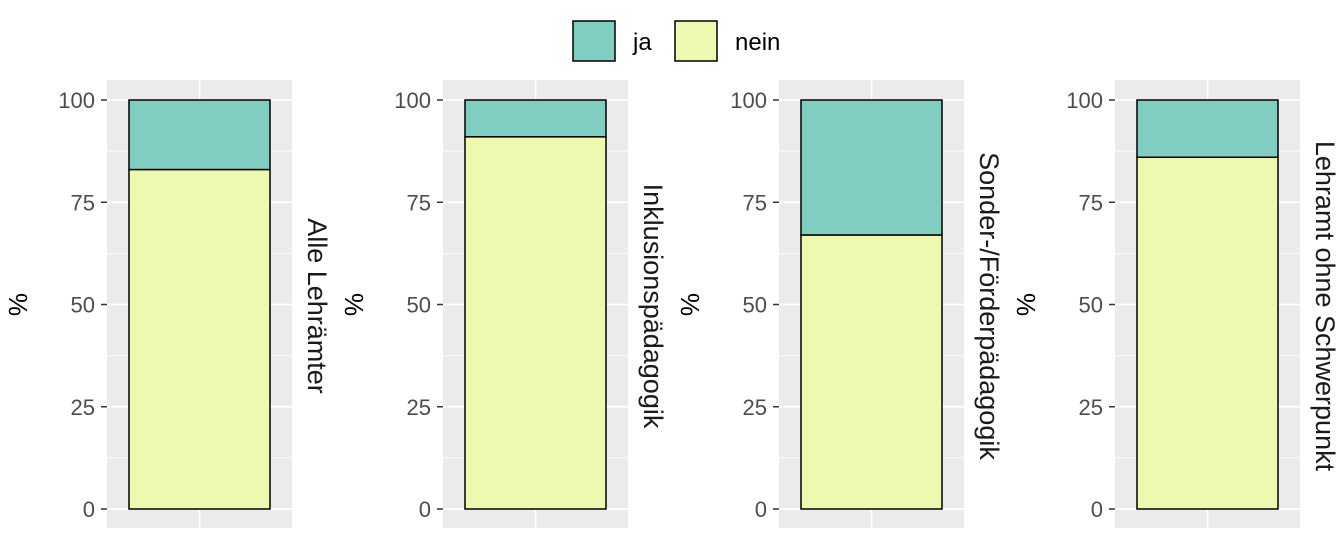  What do you see at coordinates (989, 306) in the screenshot?
I see `facet-label: Sonder-/Förderpädagogik` at bounding box center [989, 306].